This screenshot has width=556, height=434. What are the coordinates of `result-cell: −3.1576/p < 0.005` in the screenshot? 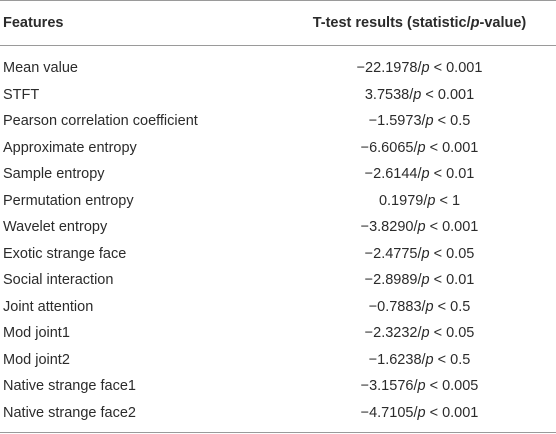 It's located at (419, 386).